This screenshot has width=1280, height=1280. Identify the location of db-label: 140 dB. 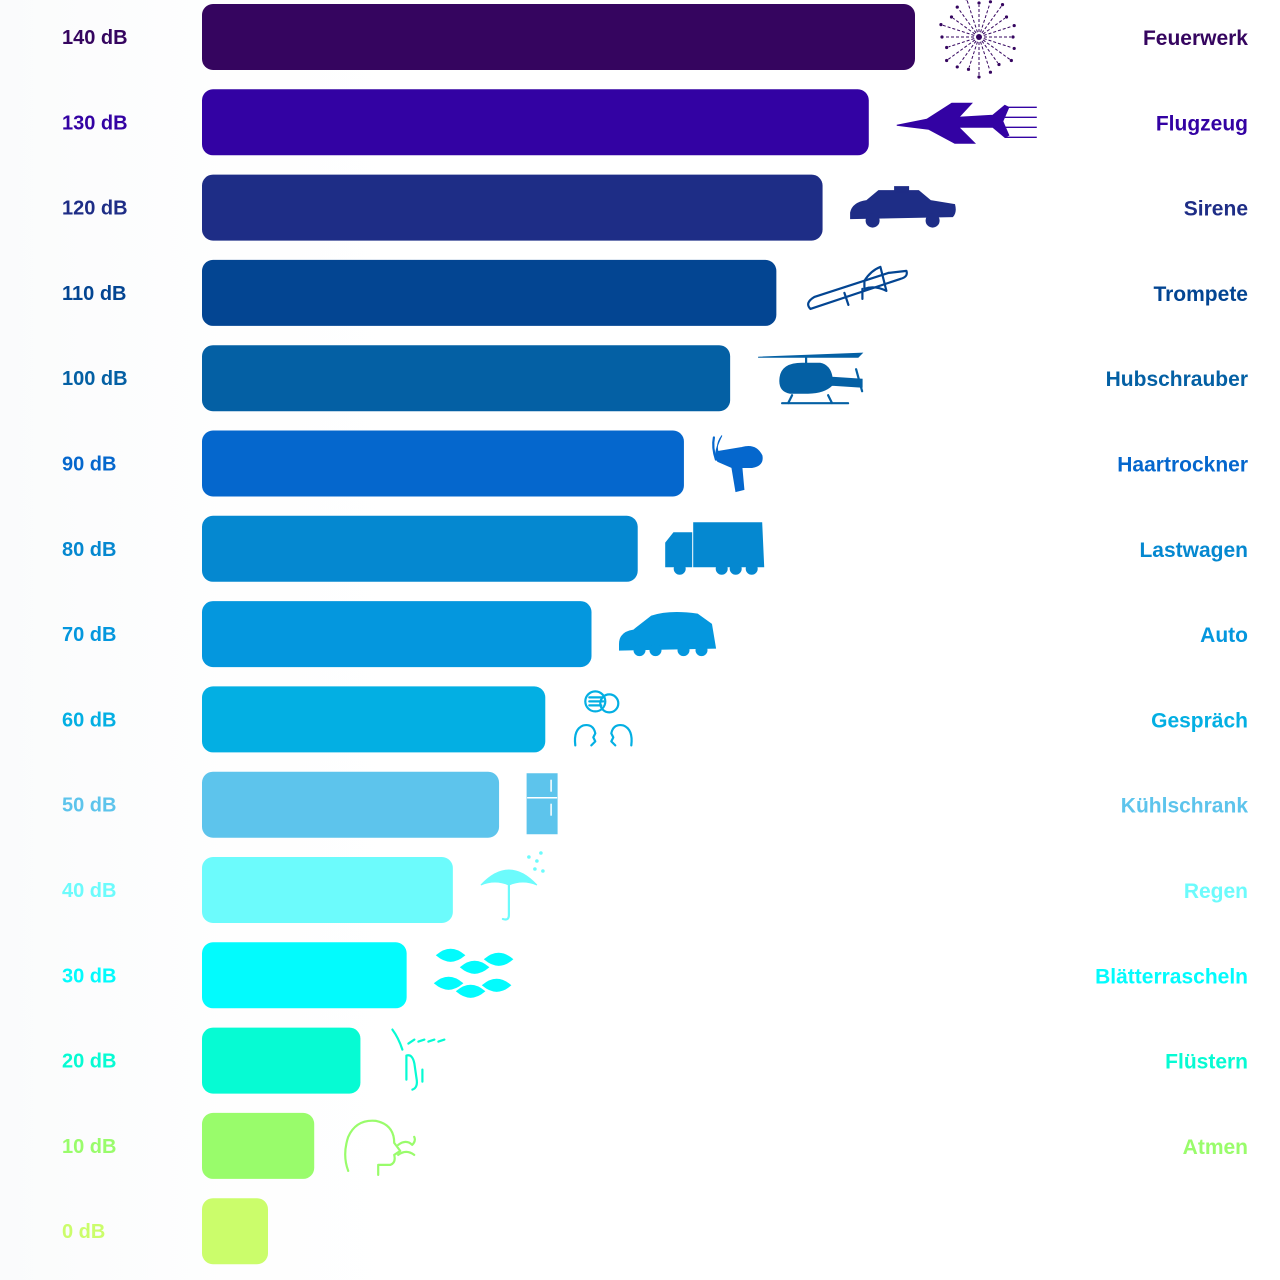
(95, 38).